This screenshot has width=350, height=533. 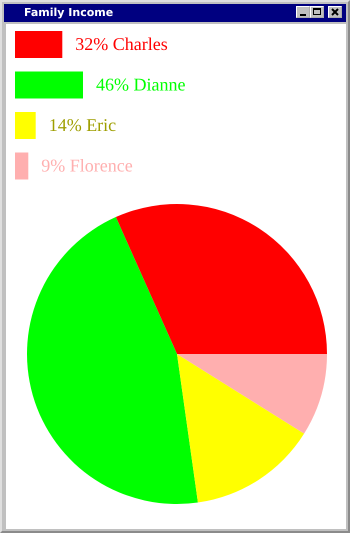 I want to click on legend-label: 46% Dianne, so click(x=141, y=84).